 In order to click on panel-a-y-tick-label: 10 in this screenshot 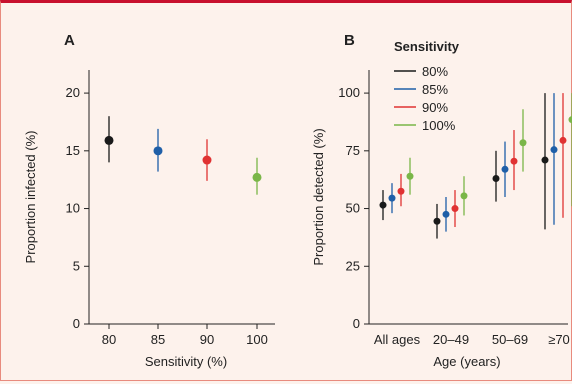, I will do `click(73, 208)`.